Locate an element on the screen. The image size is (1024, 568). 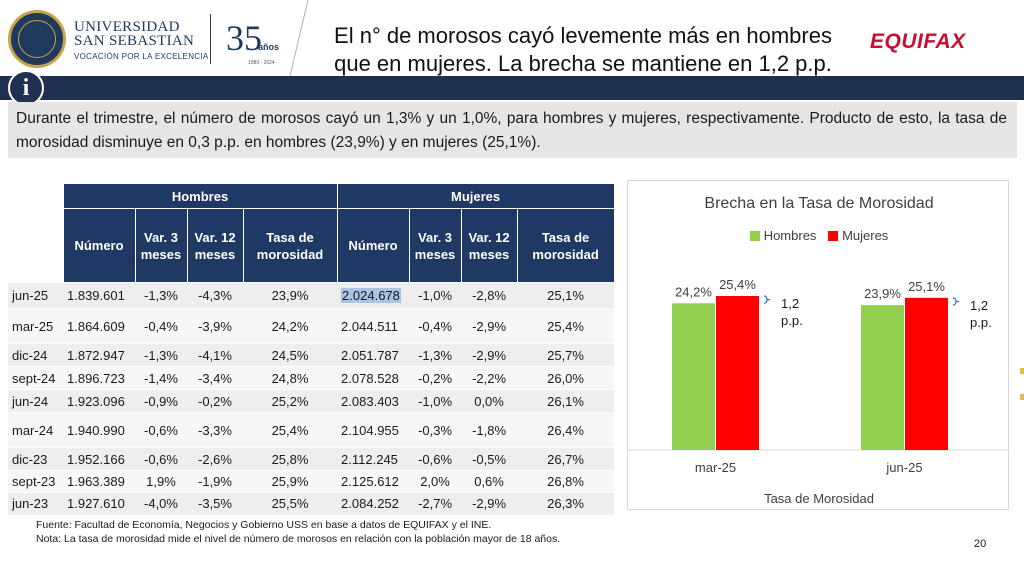
cell-tasa-hombres: 23,9% is located at coordinates (290, 295).